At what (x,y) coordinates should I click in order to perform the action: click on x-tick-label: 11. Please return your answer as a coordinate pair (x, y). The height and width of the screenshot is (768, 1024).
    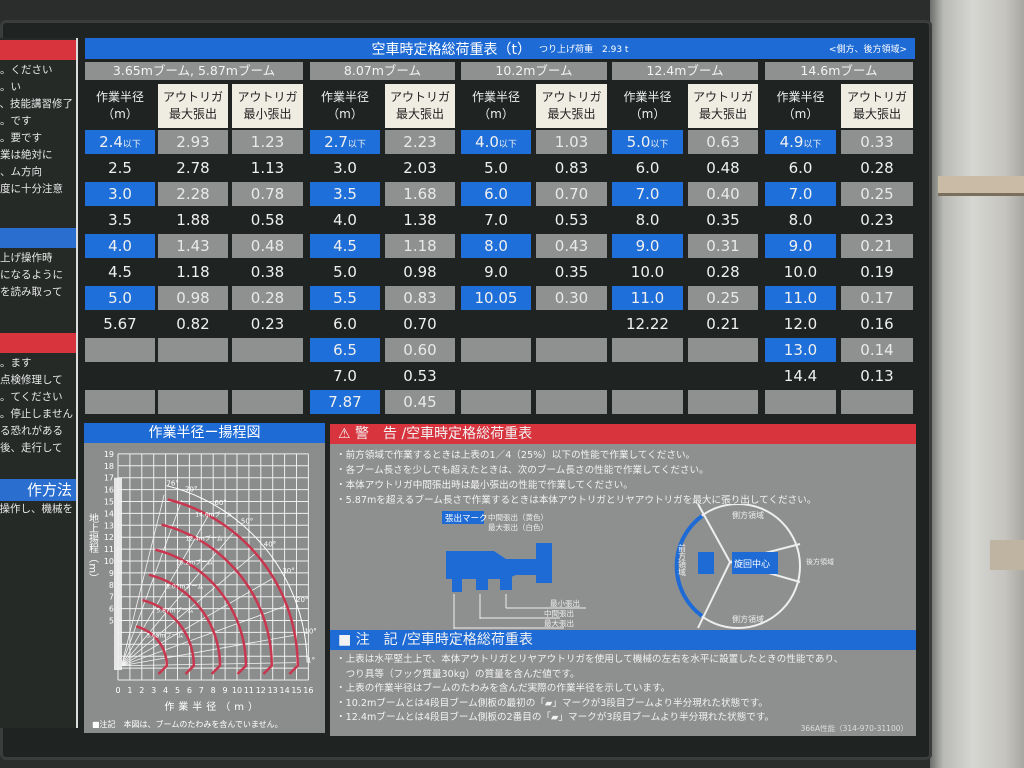
    Looking at the image, I should click on (249, 690).